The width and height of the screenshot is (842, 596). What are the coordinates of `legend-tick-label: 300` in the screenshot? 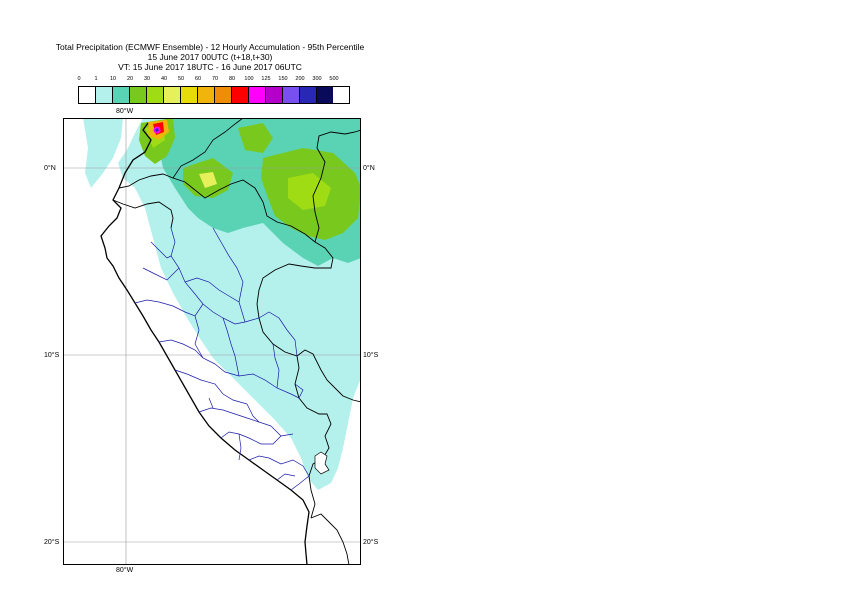 It's located at (317, 79).